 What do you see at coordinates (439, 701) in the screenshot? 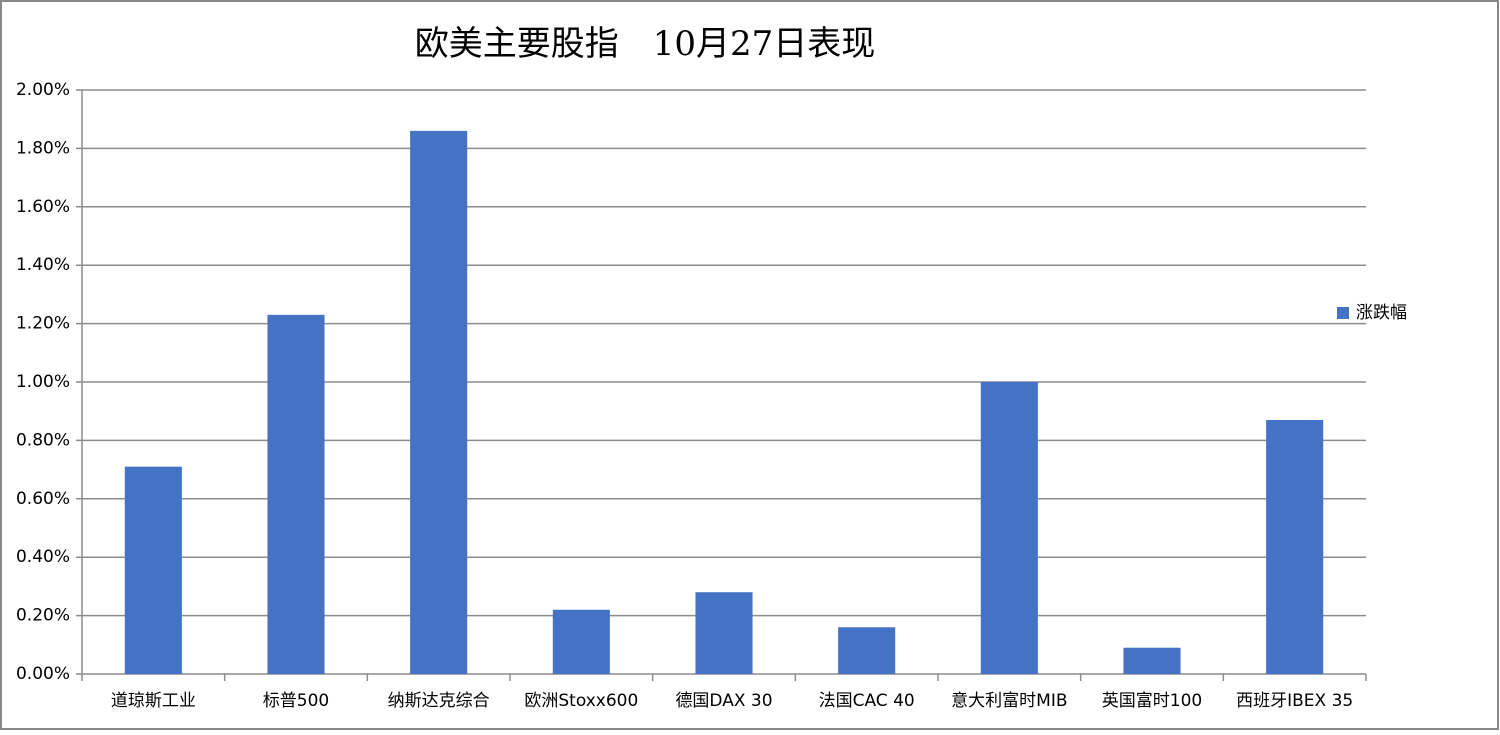
I see `x-tick-label: 纳斯达克综合` at bounding box center [439, 701].